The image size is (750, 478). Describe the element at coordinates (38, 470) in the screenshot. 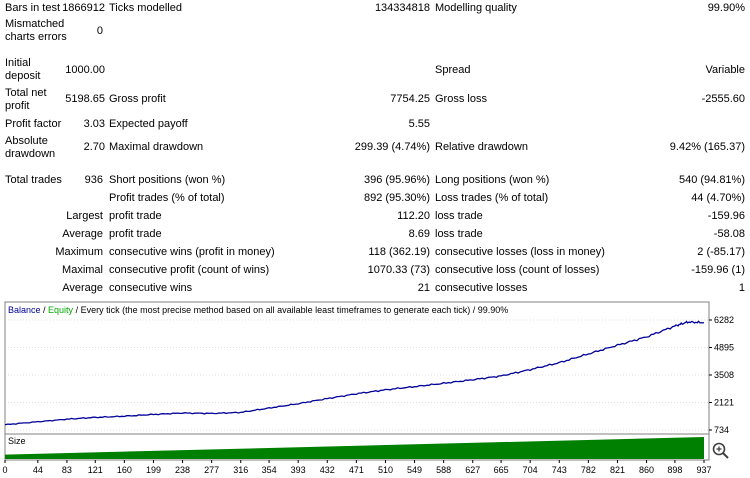

I see `x-tick-label: 44` at that location.